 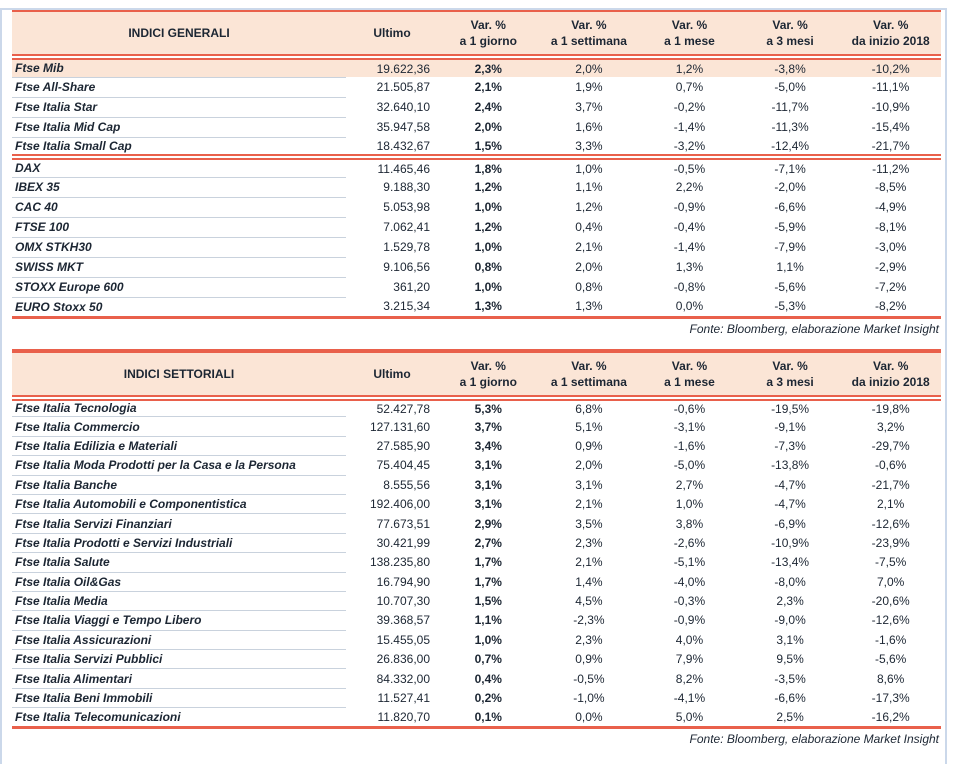 I want to click on index-name: Ftse Italia Banche, so click(x=179, y=485).